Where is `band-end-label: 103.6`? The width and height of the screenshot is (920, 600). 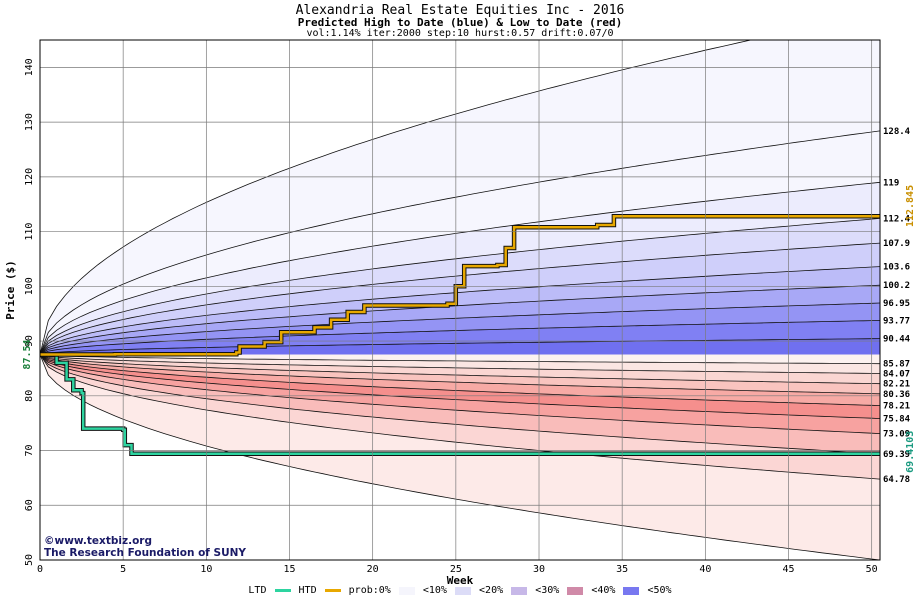 band-end-label: 103.6 is located at coordinates (896, 268).